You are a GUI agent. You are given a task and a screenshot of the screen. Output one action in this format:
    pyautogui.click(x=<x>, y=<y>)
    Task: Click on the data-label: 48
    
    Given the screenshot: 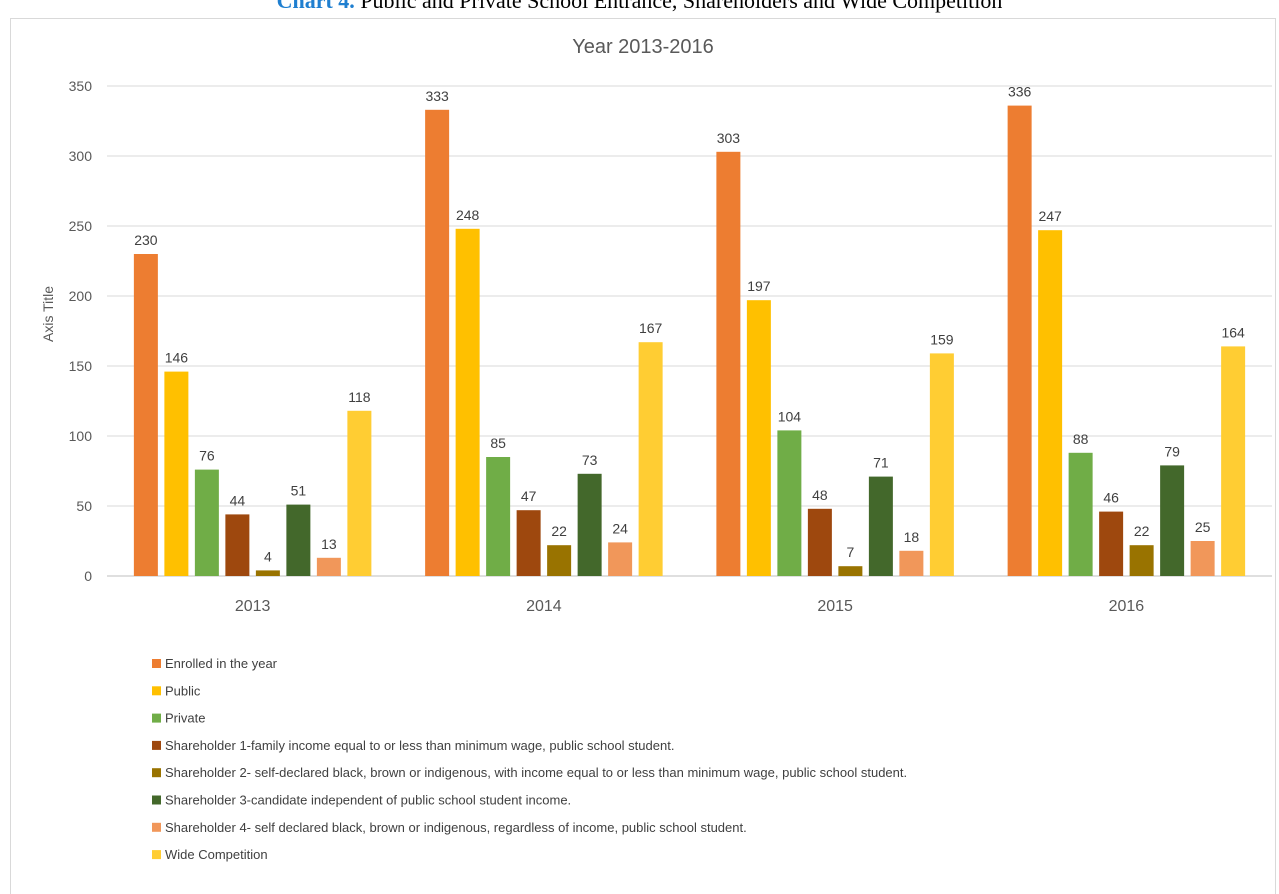 What is the action you would take?
    pyautogui.click(x=820, y=495)
    